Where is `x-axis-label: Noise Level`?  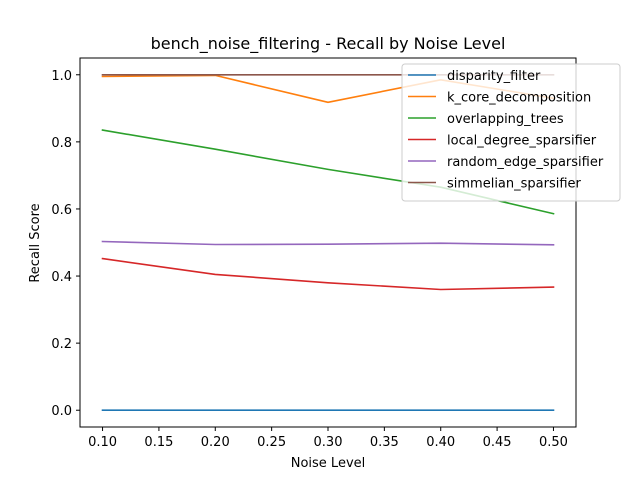 x-axis-label: Noise Level is located at coordinates (328, 463).